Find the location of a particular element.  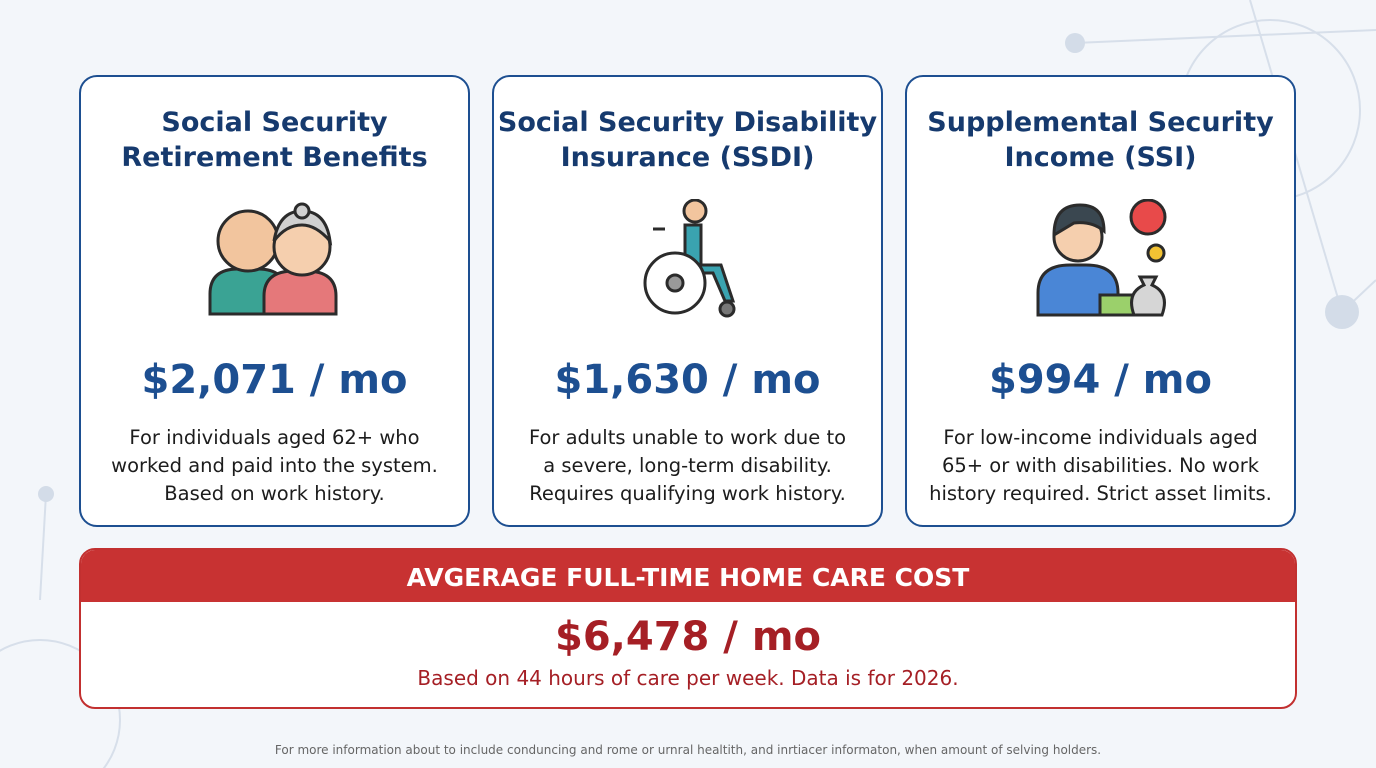

description-line: For low-income individuals aged is located at coordinates (1100, 437).